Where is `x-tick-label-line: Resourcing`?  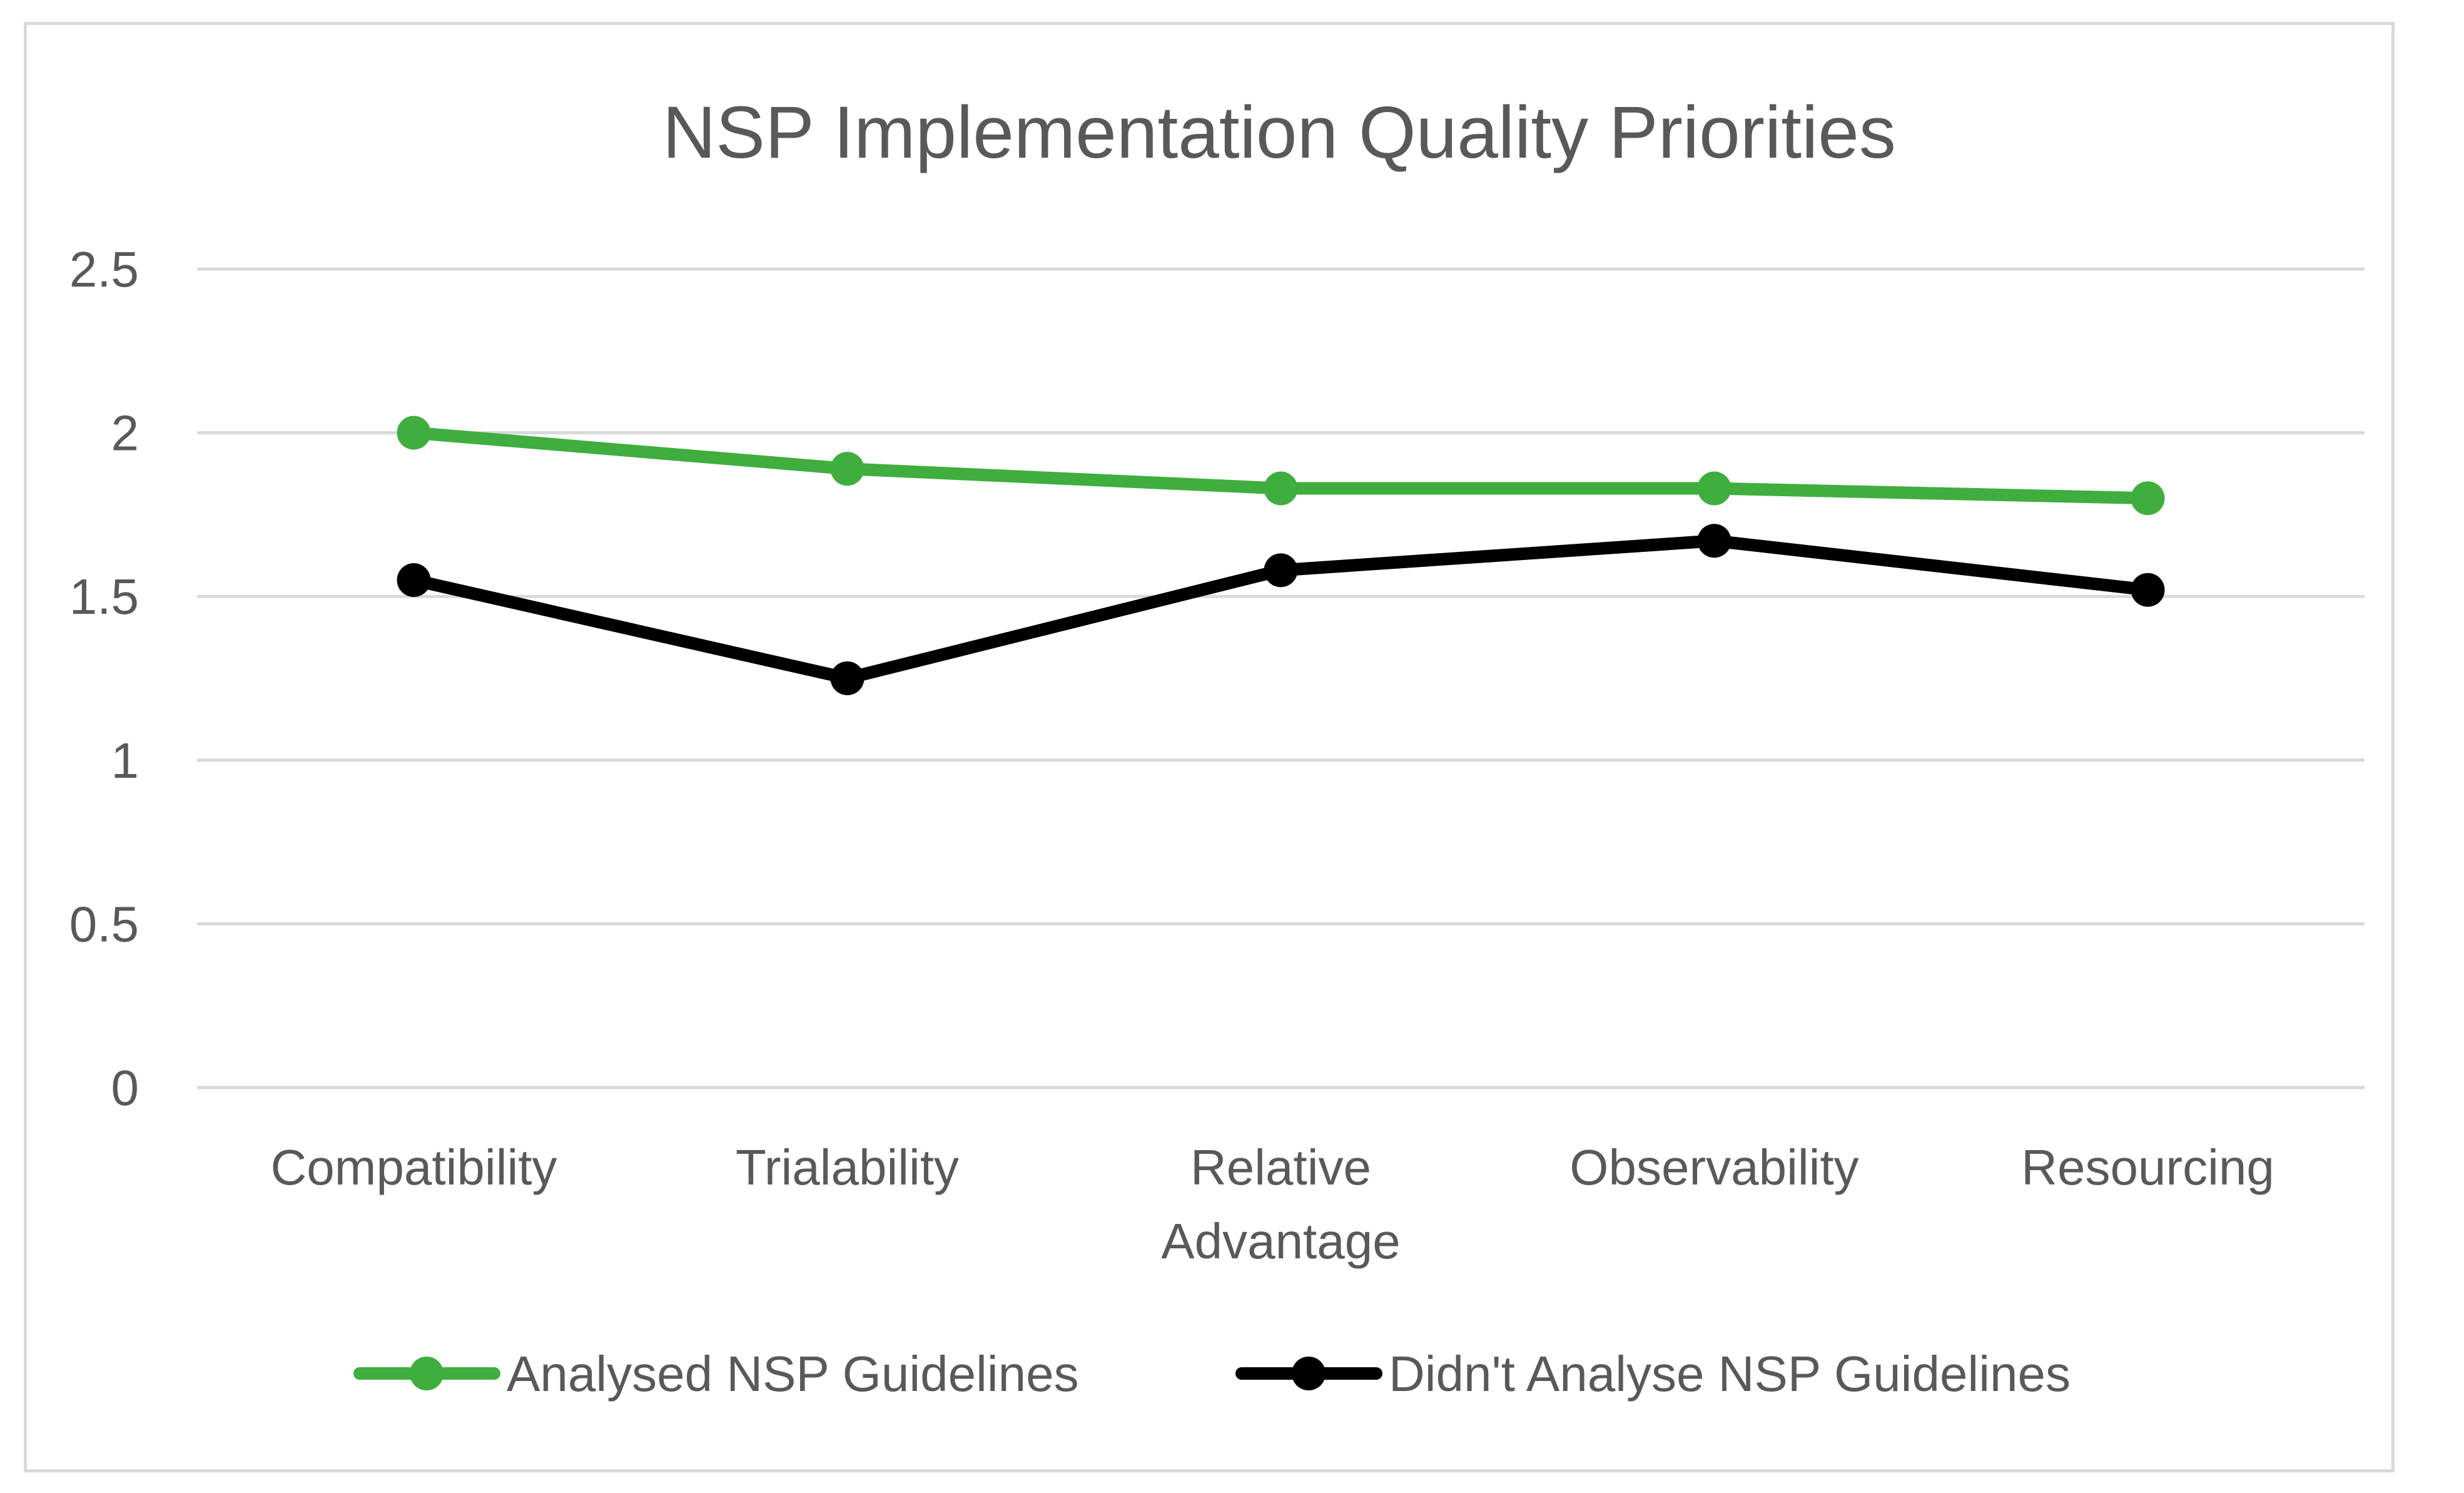 x-tick-label-line: Resourcing is located at coordinates (2147, 1167).